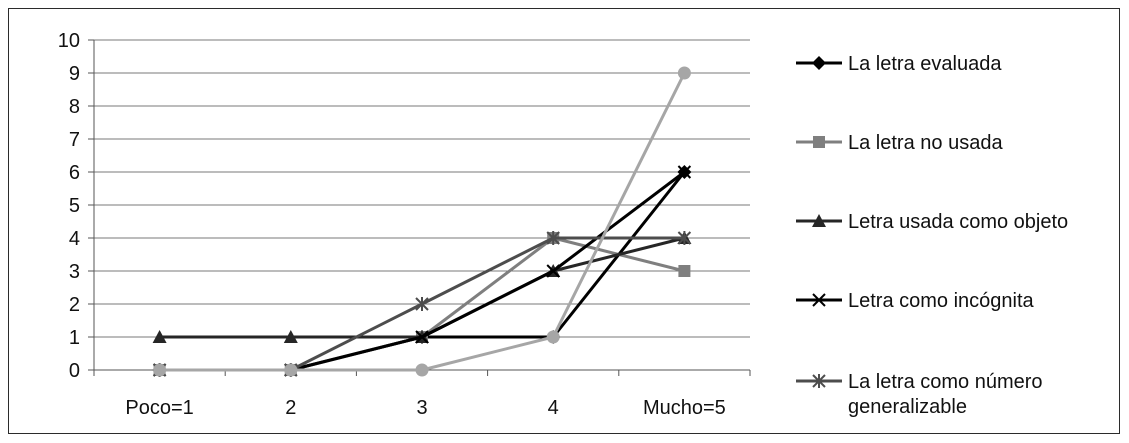 The height and width of the screenshot is (443, 1129). What do you see at coordinates (74, 239) in the screenshot?
I see `y-tick-label: 4` at bounding box center [74, 239].